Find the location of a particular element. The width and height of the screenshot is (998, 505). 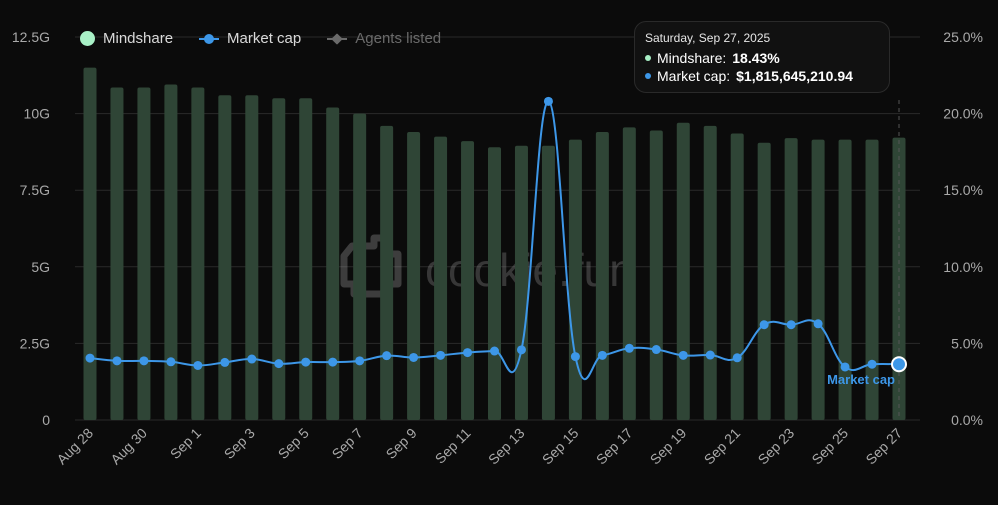

tooltip-date: Saturday, Sep 27, 2025 is located at coordinates (708, 38).